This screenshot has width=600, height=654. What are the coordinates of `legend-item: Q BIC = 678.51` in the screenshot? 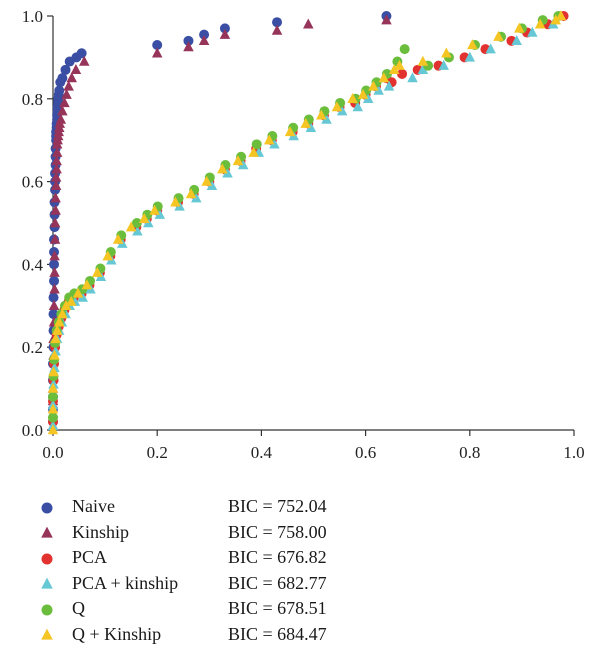 It's located at (208, 609).